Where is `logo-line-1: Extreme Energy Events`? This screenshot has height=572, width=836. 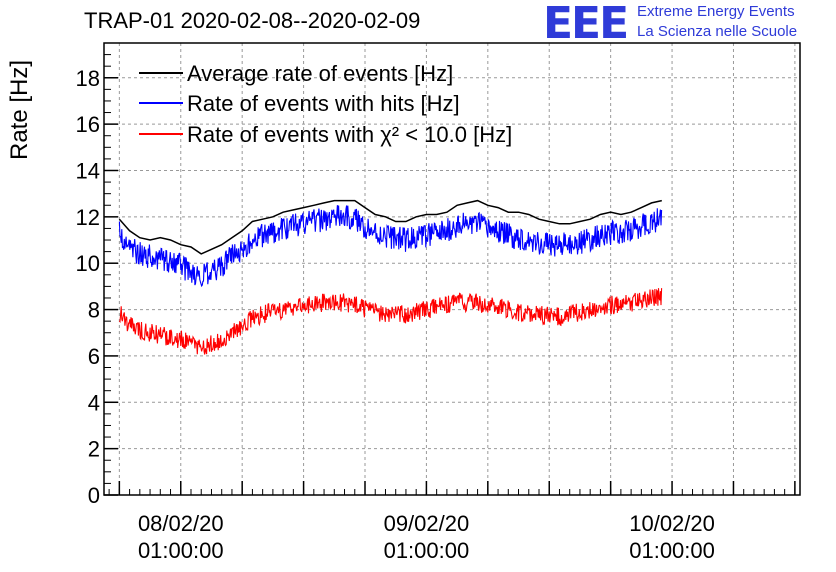 logo-line-1: Extreme Energy Events is located at coordinates (716, 11).